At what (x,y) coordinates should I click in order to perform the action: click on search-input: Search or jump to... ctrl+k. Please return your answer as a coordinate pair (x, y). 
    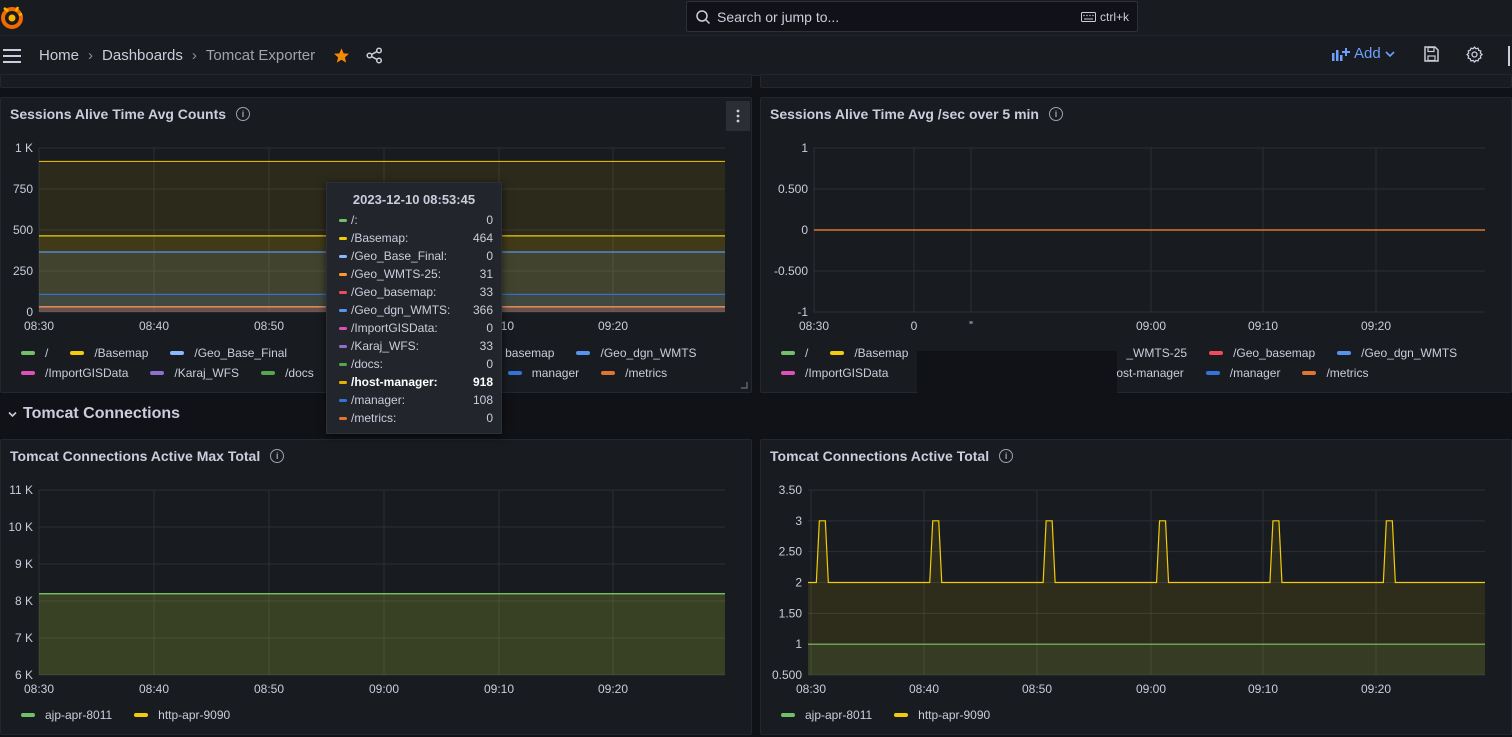
    Looking at the image, I should click on (912, 16).